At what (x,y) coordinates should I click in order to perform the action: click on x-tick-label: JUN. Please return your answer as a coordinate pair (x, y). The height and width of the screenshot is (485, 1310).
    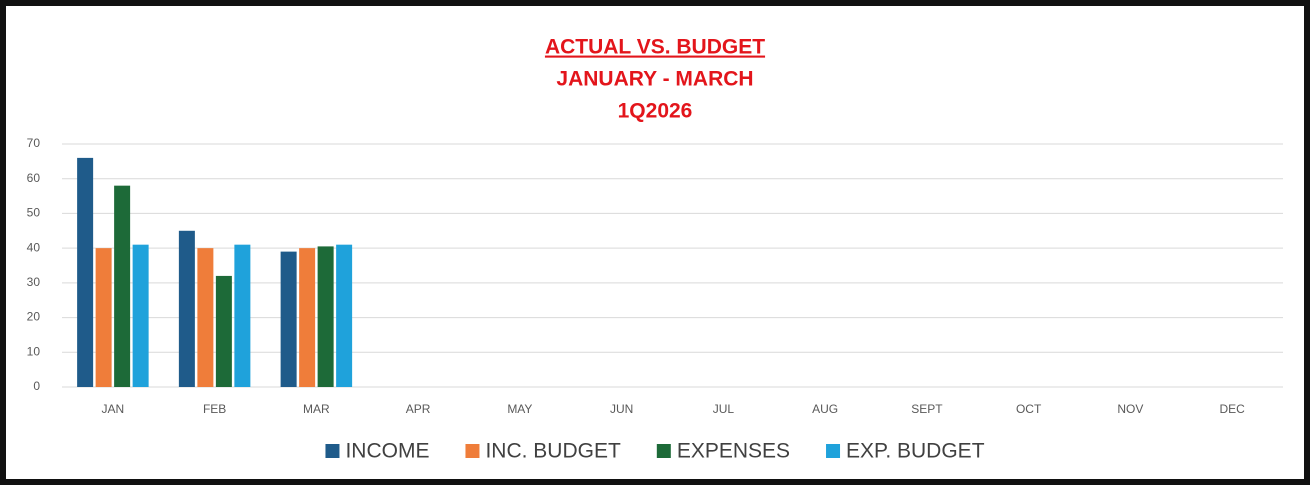
    Looking at the image, I should click on (621, 409).